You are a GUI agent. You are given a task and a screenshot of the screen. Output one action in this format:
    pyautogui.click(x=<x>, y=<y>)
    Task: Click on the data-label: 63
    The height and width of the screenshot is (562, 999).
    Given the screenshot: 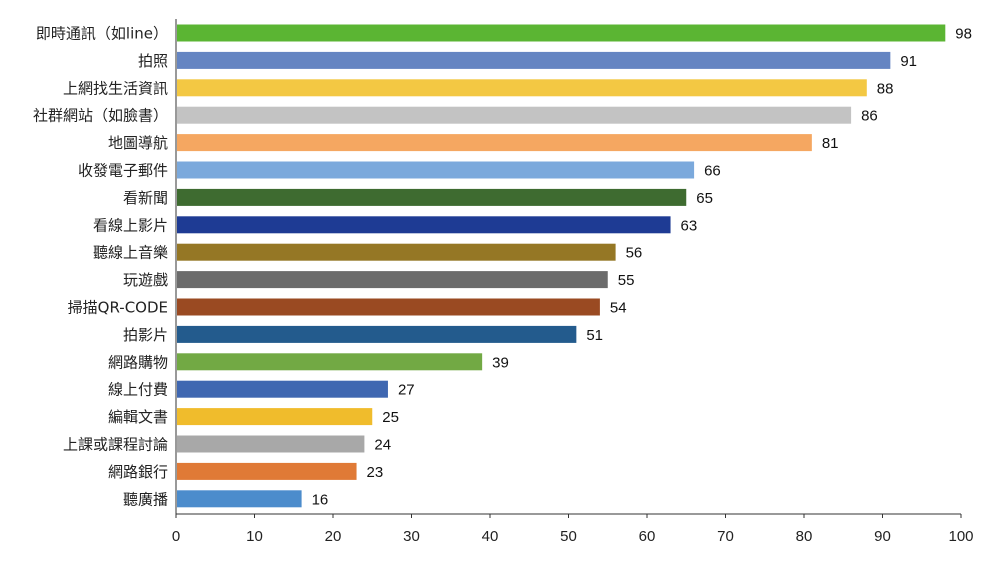 What is the action you would take?
    pyautogui.click(x=689, y=225)
    